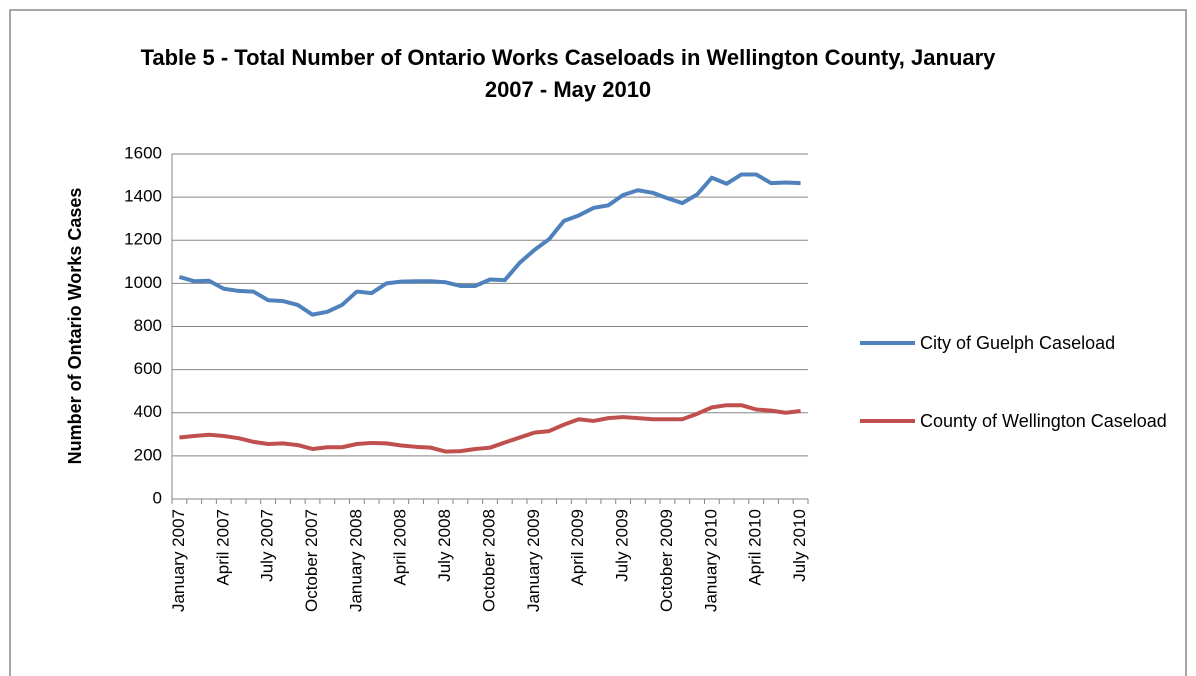 This screenshot has width=1196, height=676. What do you see at coordinates (148, 454) in the screenshot?
I see `y-tick-label: 200` at bounding box center [148, 454].